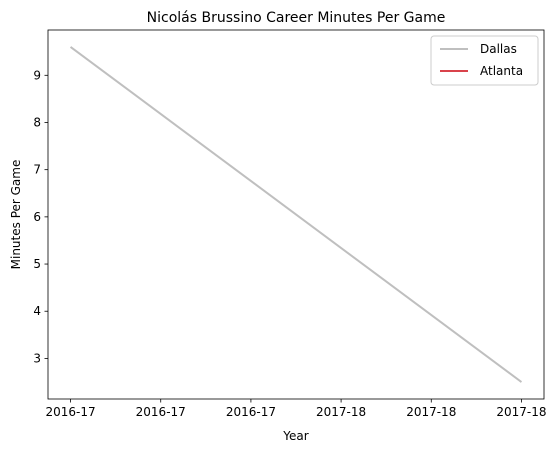 Image resolution: width=560 pixels, height=453 pixels. What do you see at coordinates (37, 264) in the screenshot?
I see `y-tick-label: 5` at bounding box center [37, 264].